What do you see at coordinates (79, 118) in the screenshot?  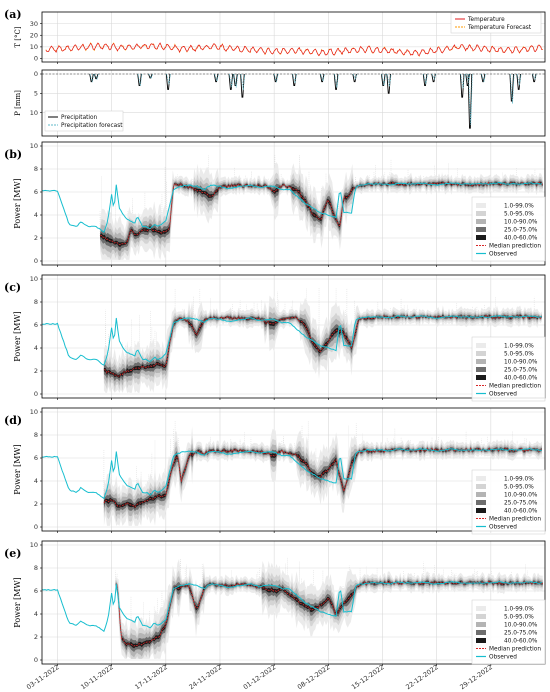 I see `legend-label-precipitation: Precipitation` at bounding box center [79, 118].